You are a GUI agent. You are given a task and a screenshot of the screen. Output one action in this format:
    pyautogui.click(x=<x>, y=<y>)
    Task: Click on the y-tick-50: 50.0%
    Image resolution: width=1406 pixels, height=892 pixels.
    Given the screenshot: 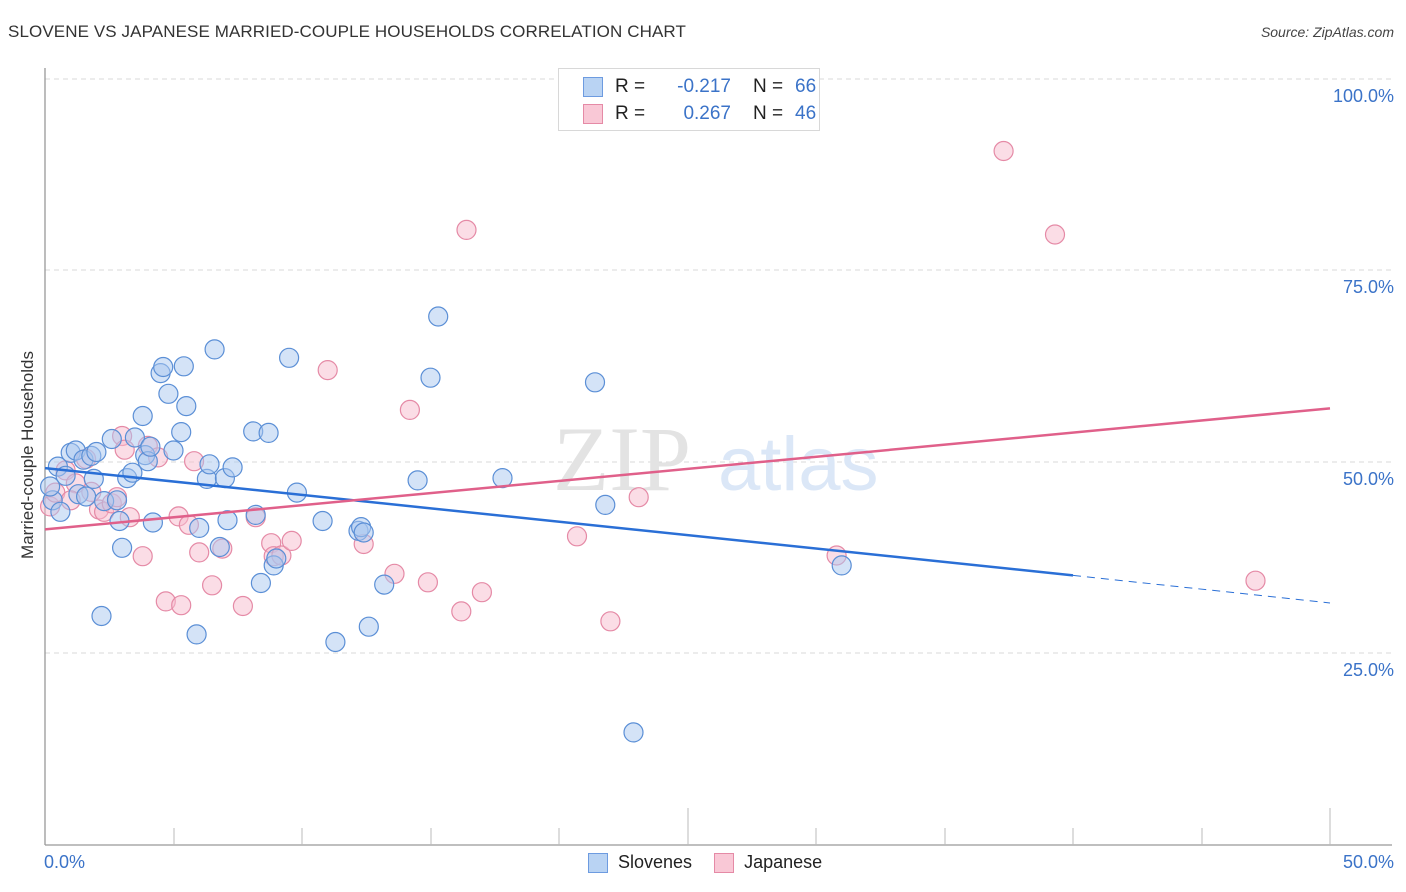 What is the action you would take?
    pyautogui.click(x=1368, y=479)
    